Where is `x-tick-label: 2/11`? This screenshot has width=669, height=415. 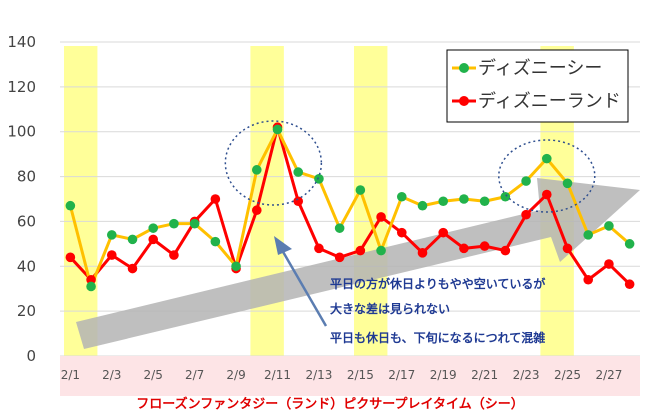 x-tick-label: 2/11 is located at coordinates (277, 375).